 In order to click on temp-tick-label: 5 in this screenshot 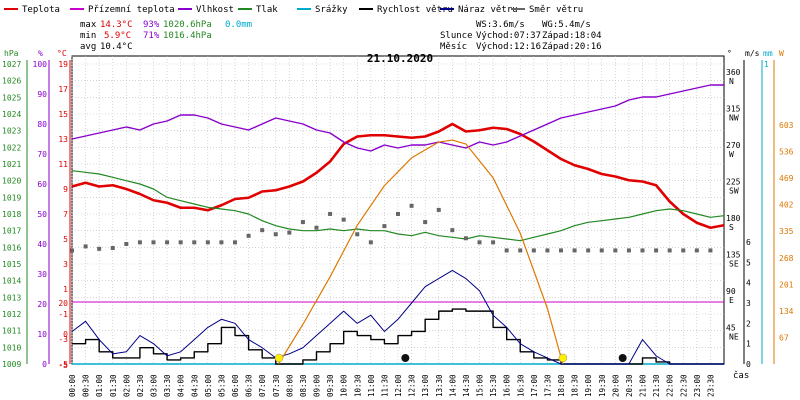, I will do `click(65, 239)`.